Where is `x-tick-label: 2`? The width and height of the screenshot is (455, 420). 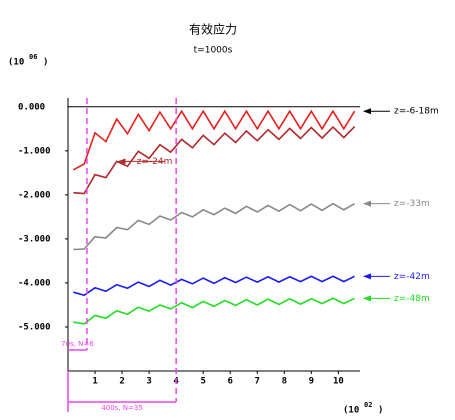
x-tick-label: 2 is located at coordinates (121, 382).